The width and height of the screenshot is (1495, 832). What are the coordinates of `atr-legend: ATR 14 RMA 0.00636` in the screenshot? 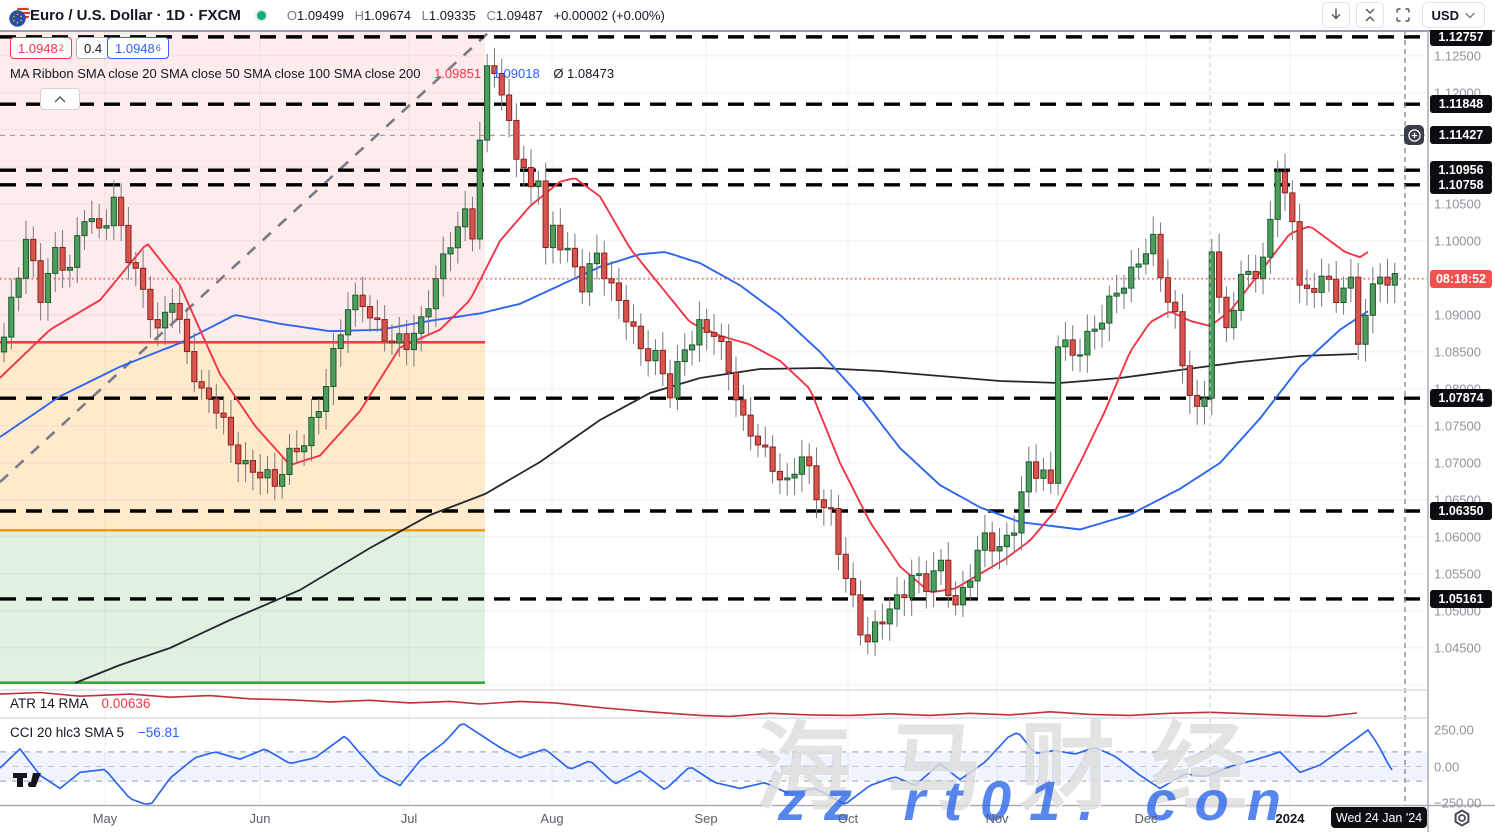 It's located at (80, 703).